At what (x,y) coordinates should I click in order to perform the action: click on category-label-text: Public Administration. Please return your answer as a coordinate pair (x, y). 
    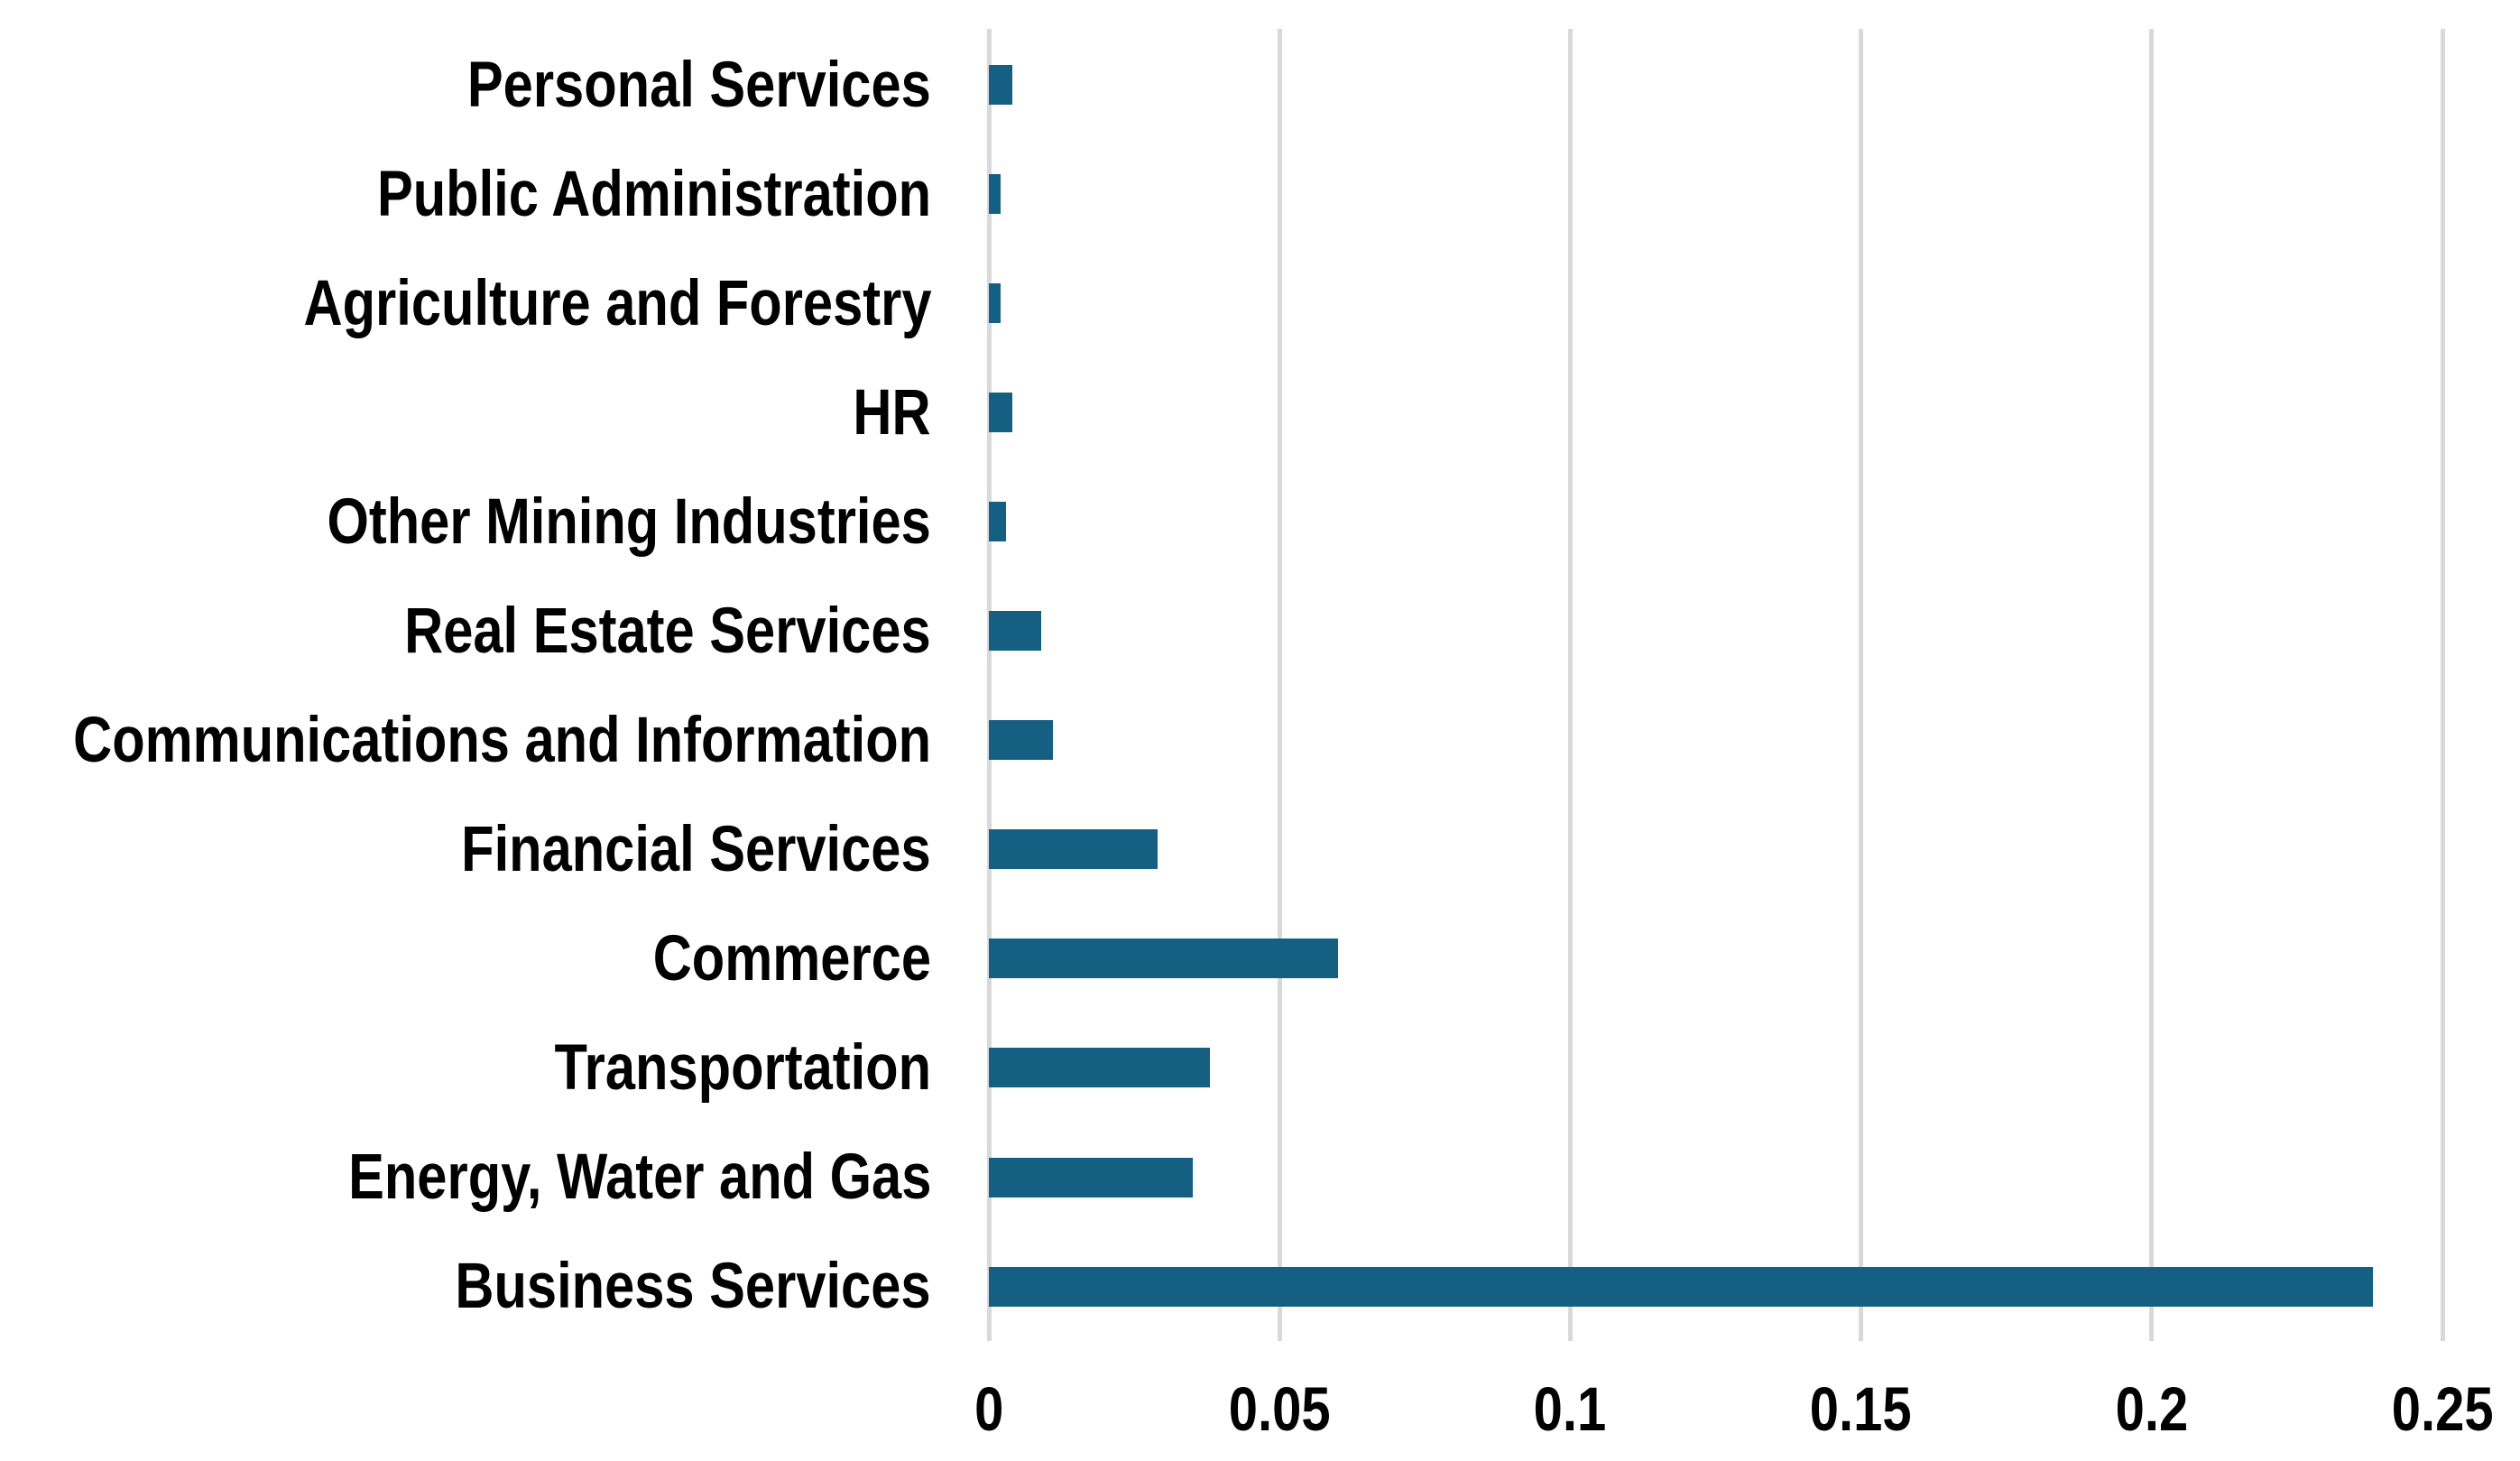
    Looking at the image, I should click on (653, 194).